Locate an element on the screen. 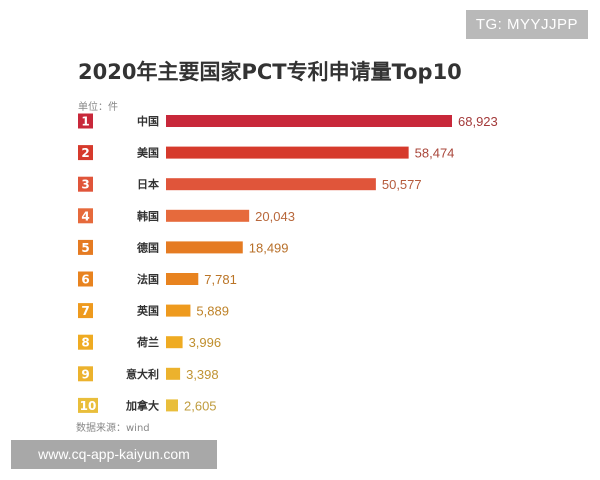 The width and height of the screenshot is (600, 480). value-label: 3,996 is located at coordinates (205, 342).